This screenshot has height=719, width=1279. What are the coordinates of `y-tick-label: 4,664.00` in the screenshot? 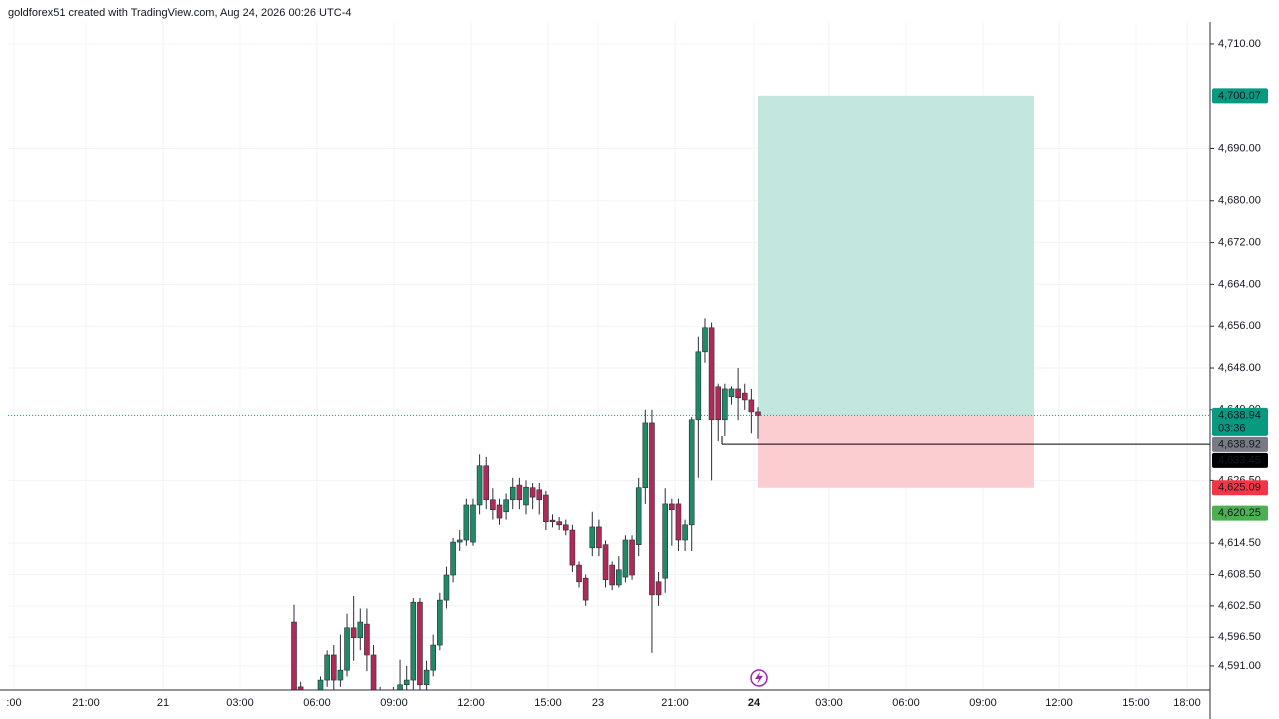 It's located at (1239, 284).